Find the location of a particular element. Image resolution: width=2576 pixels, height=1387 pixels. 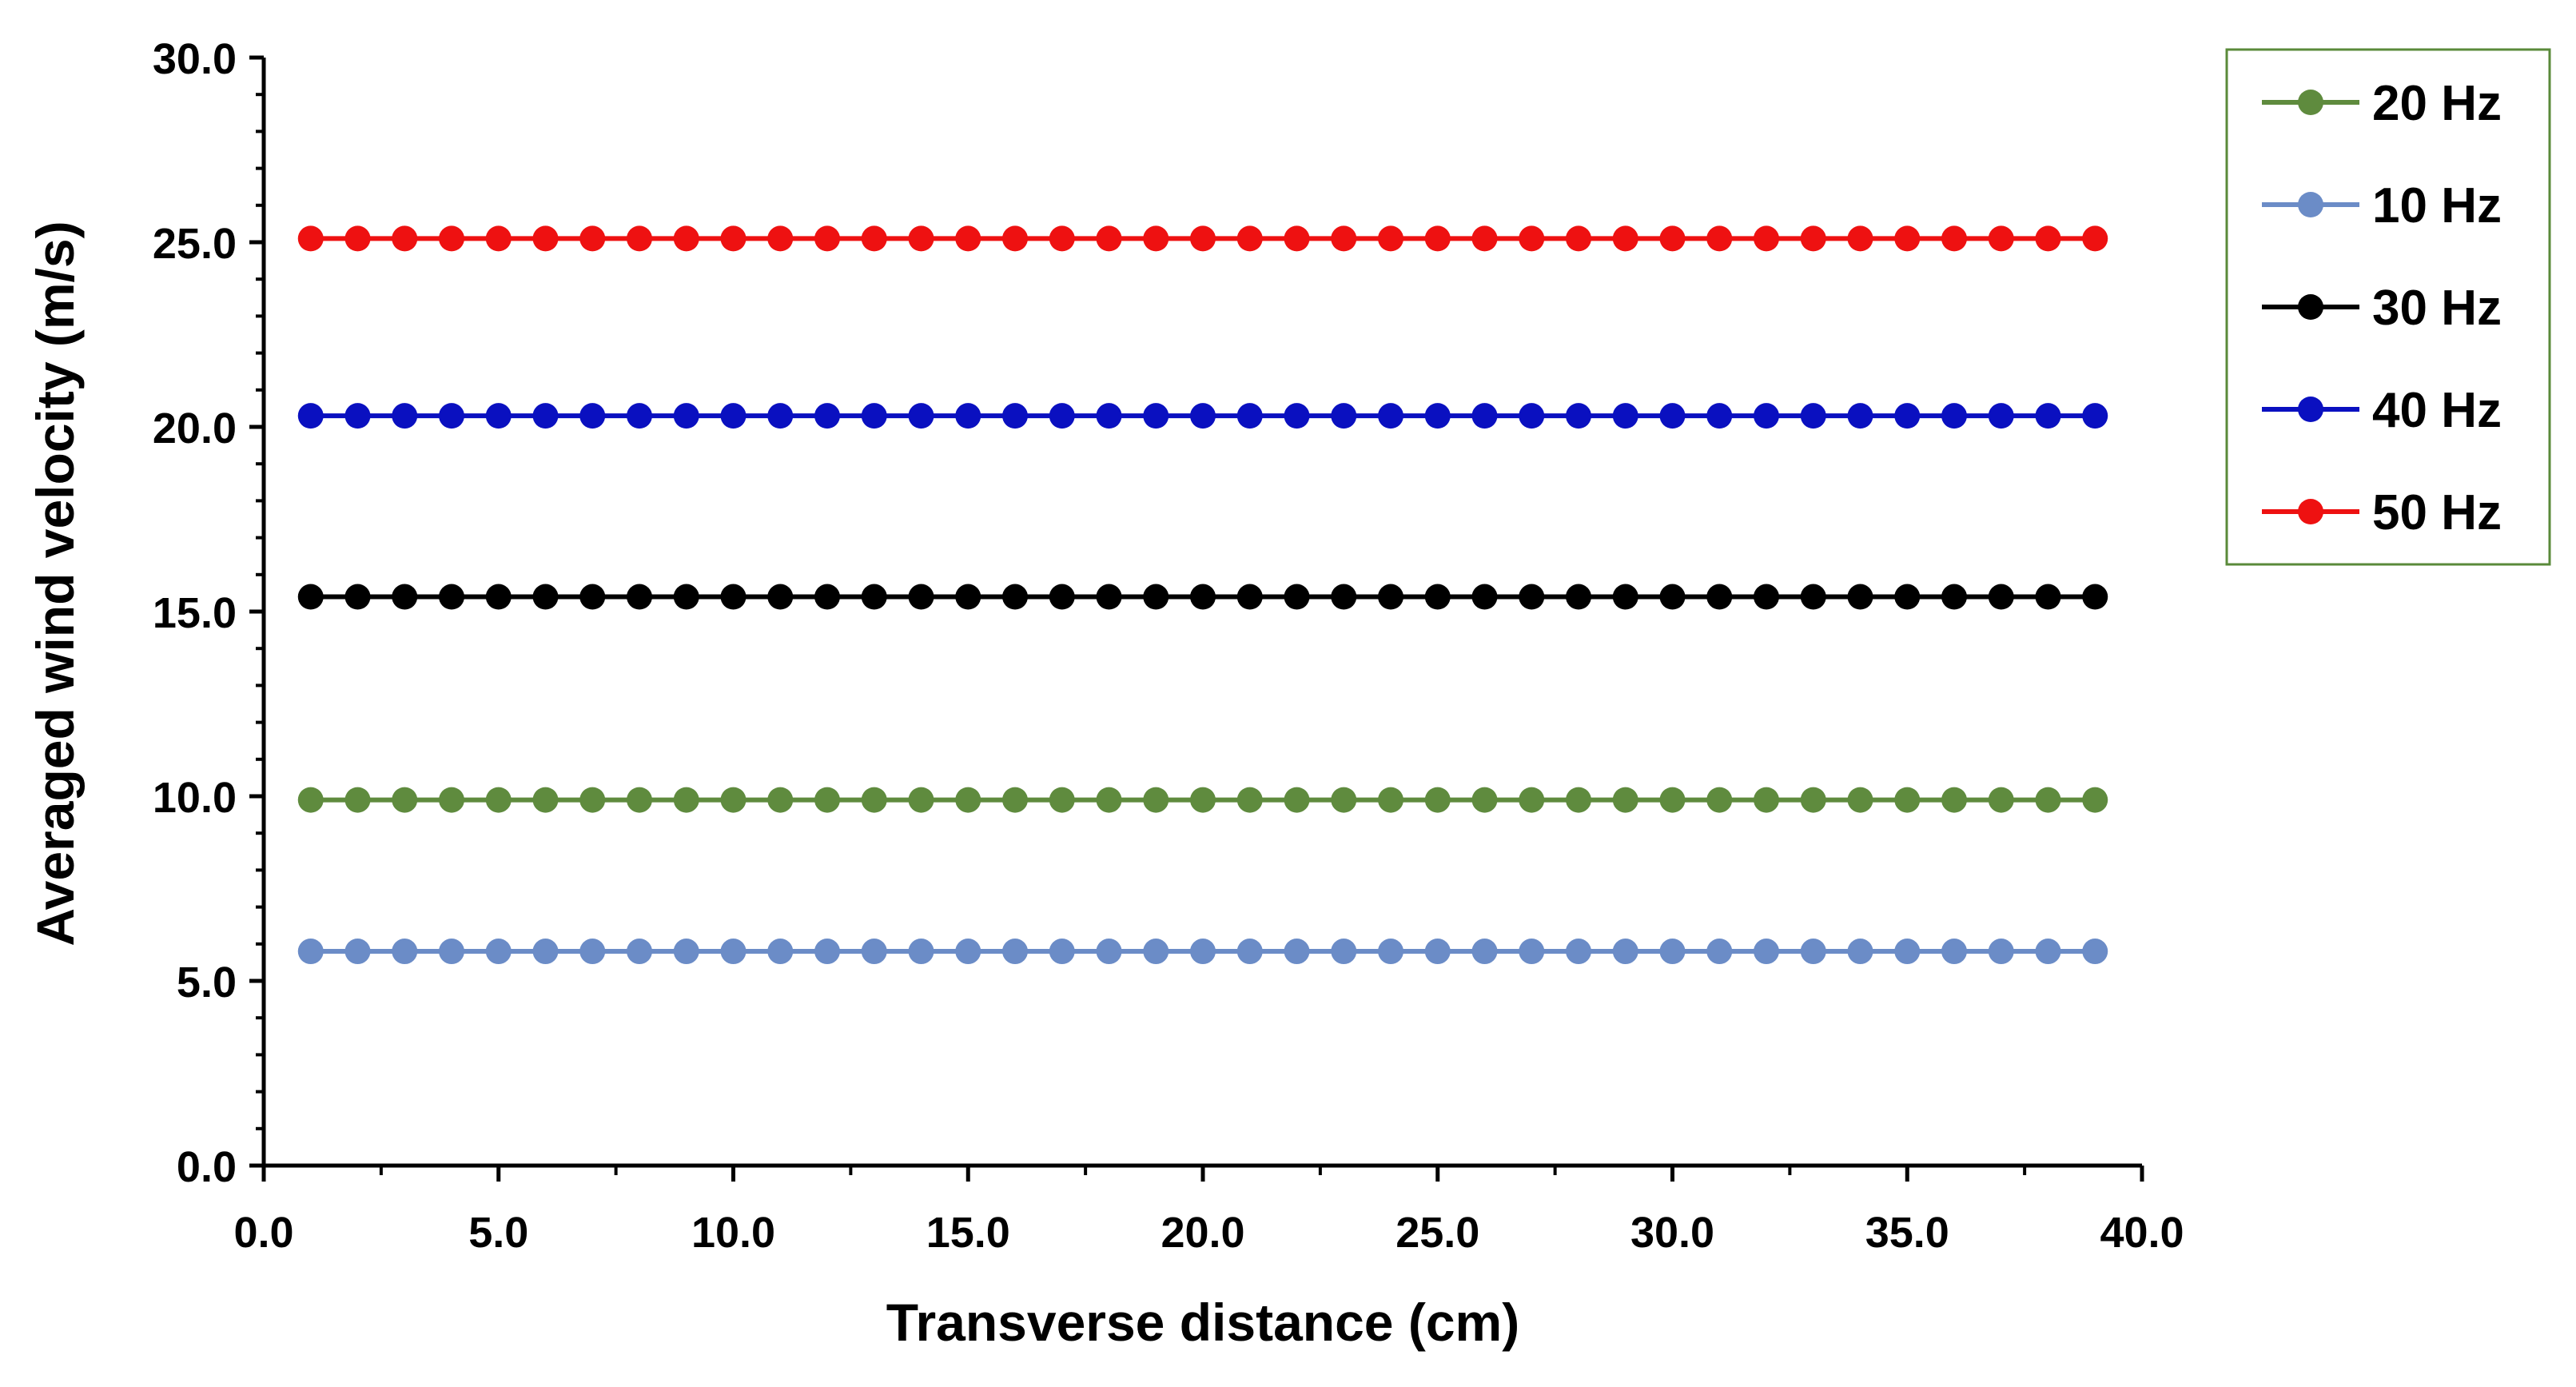

x-tick-label: 35.0 is located at coordinates (1907, 1233).